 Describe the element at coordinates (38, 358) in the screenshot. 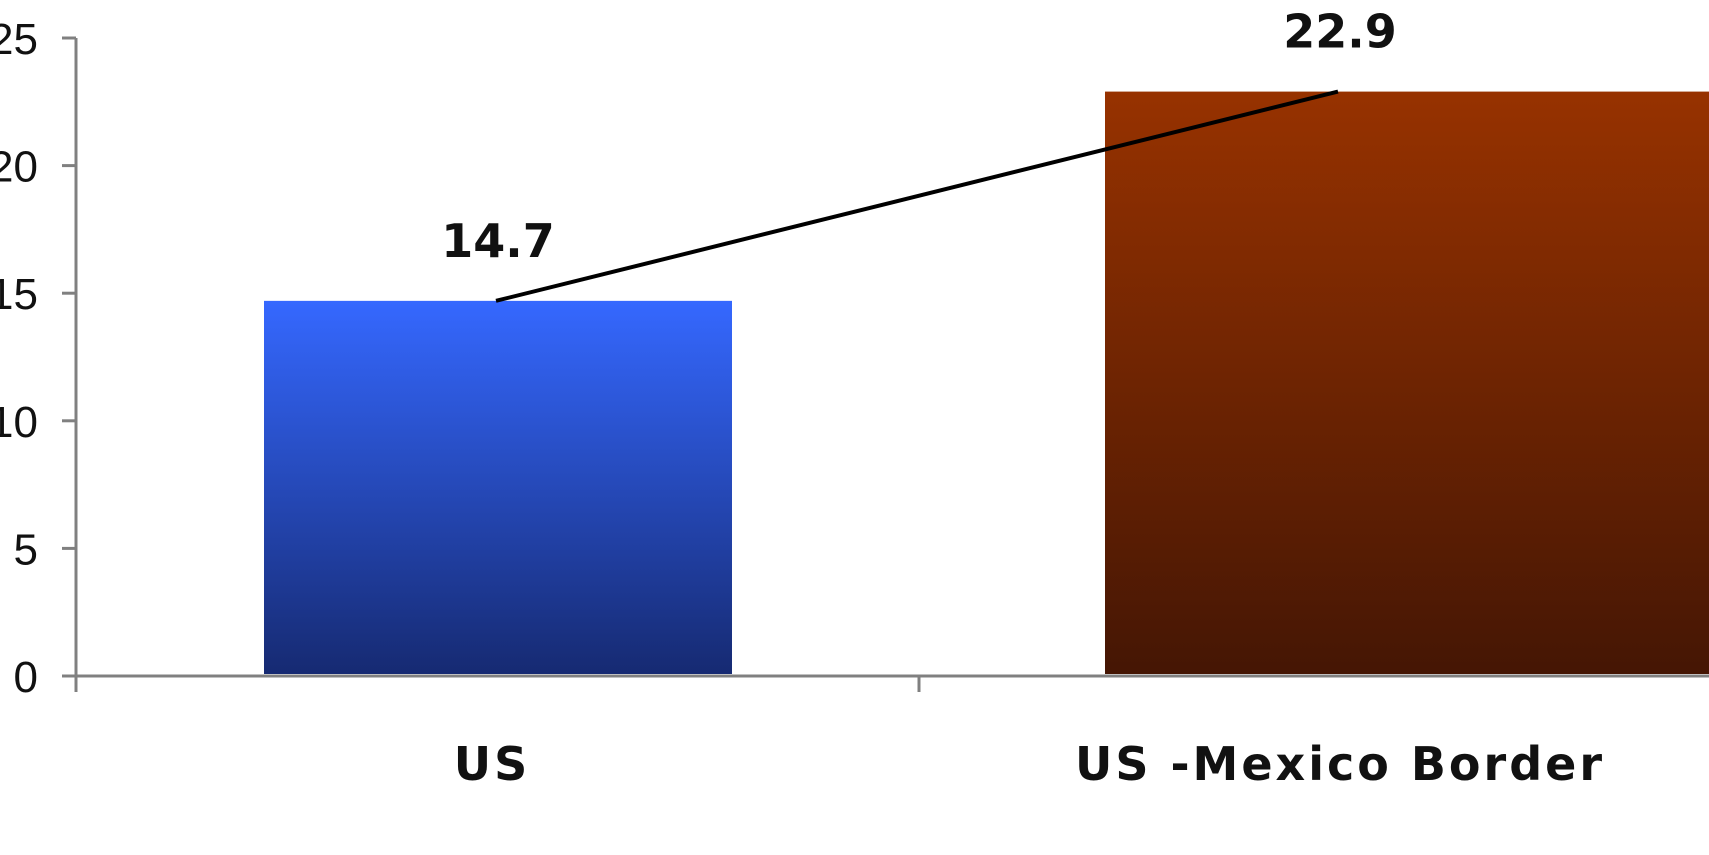

I see `y-ticks: 0 5 10 15 20 25` at that location.